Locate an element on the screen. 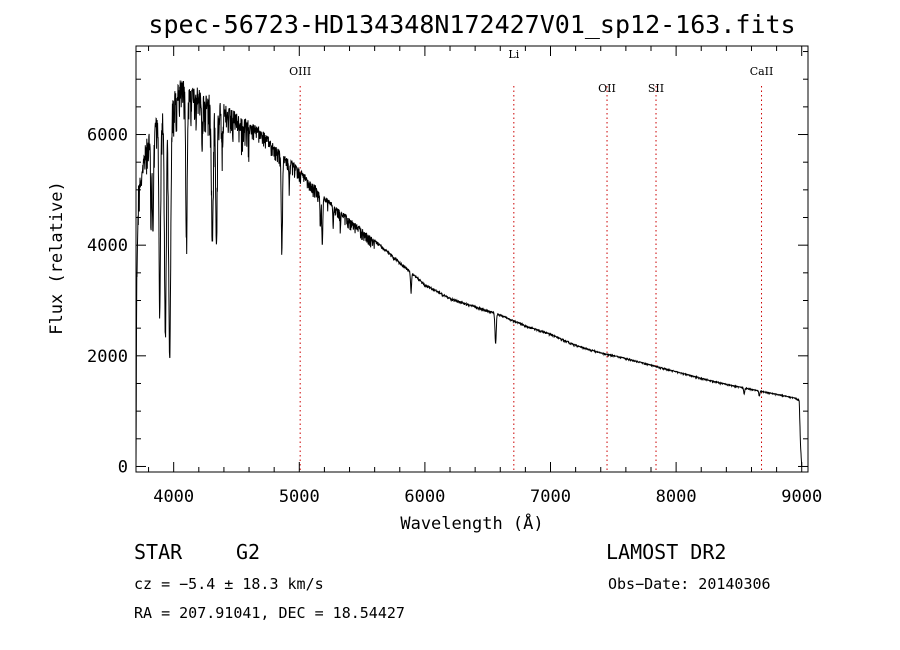 The image size is (900, 650). coordinates: RA = 207.91041, DEC = 18.54427 is located at coordinates (269, 613).